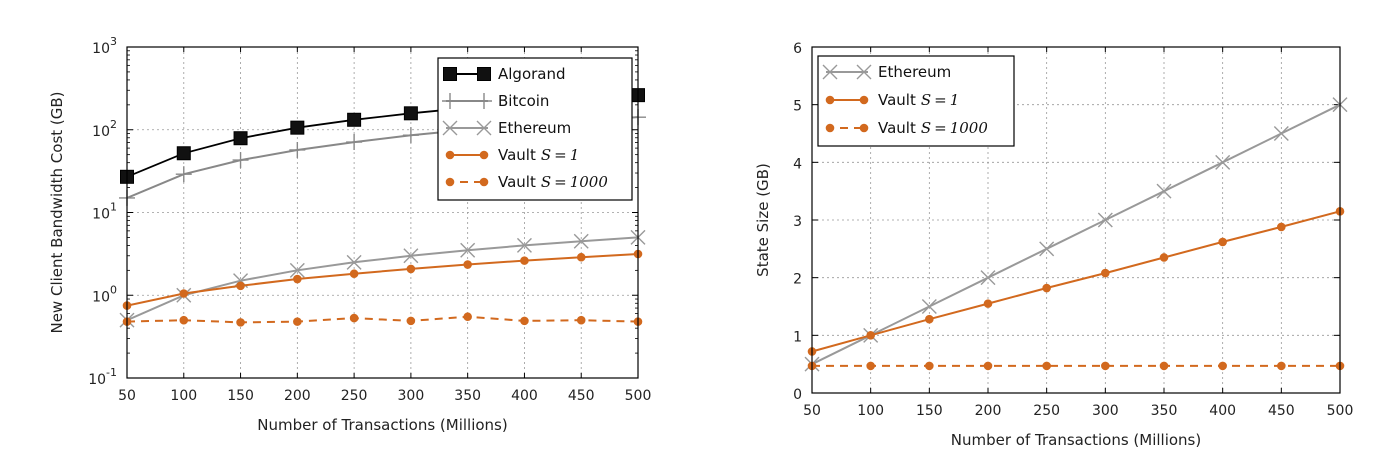  I want to click on legend-label: Bitcoin, so click(523, 101).